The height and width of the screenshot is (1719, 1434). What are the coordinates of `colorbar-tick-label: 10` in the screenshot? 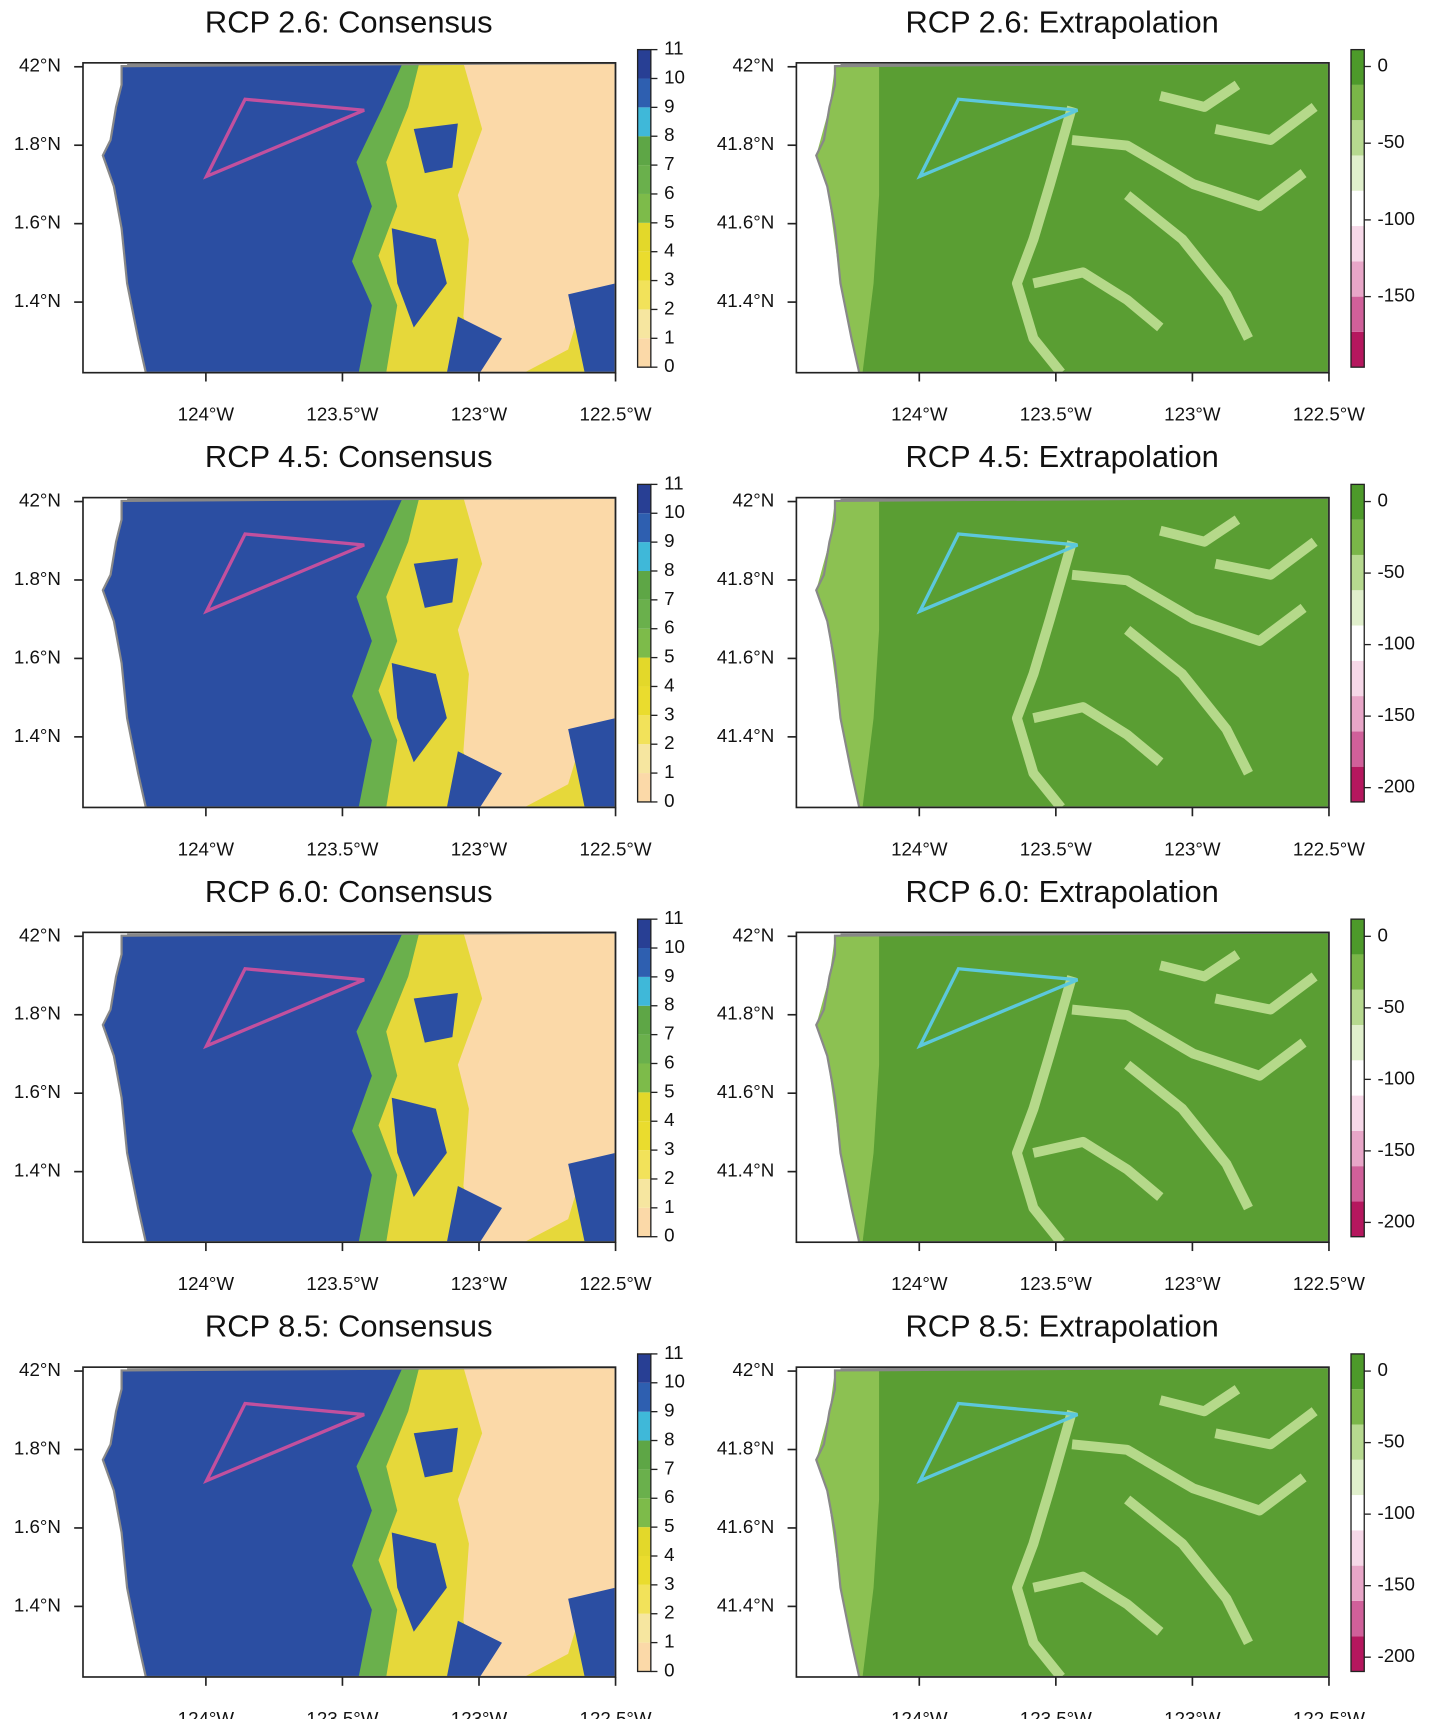 It's located at (674, 1381).